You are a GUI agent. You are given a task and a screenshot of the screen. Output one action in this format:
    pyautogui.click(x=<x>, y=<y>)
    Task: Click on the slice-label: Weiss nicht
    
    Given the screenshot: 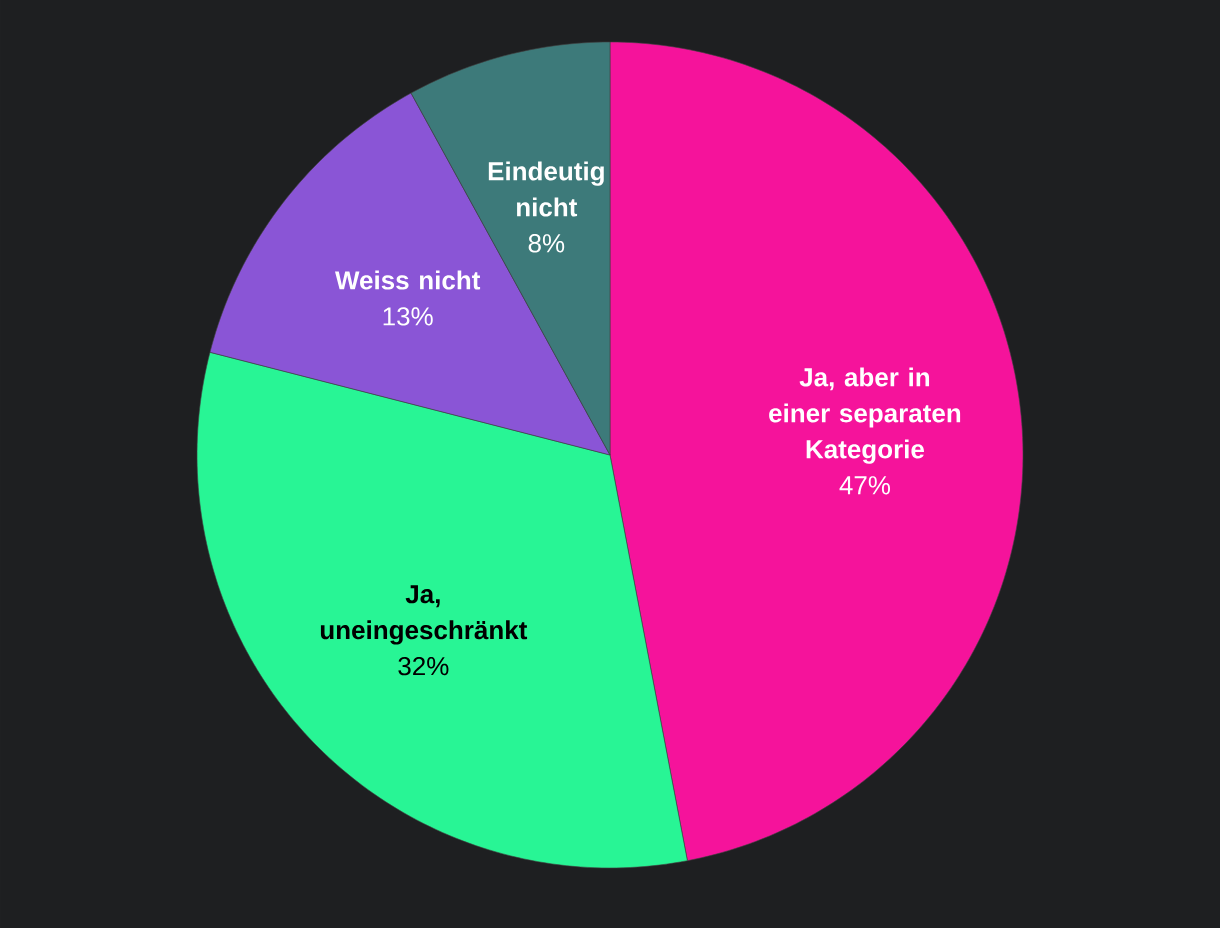 What is the action you would take?
    pyautogui.click(x=407, y=280)
    